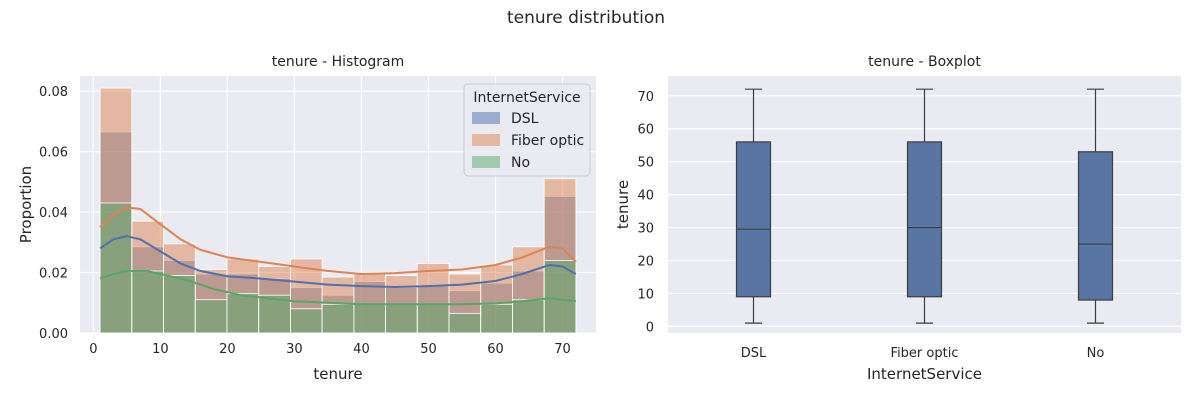 The image size is (1200, 400). Describe the element at coordinates (53, 213) in the screenshot. I see `hist-y-tick-label: 0.04` at that location.